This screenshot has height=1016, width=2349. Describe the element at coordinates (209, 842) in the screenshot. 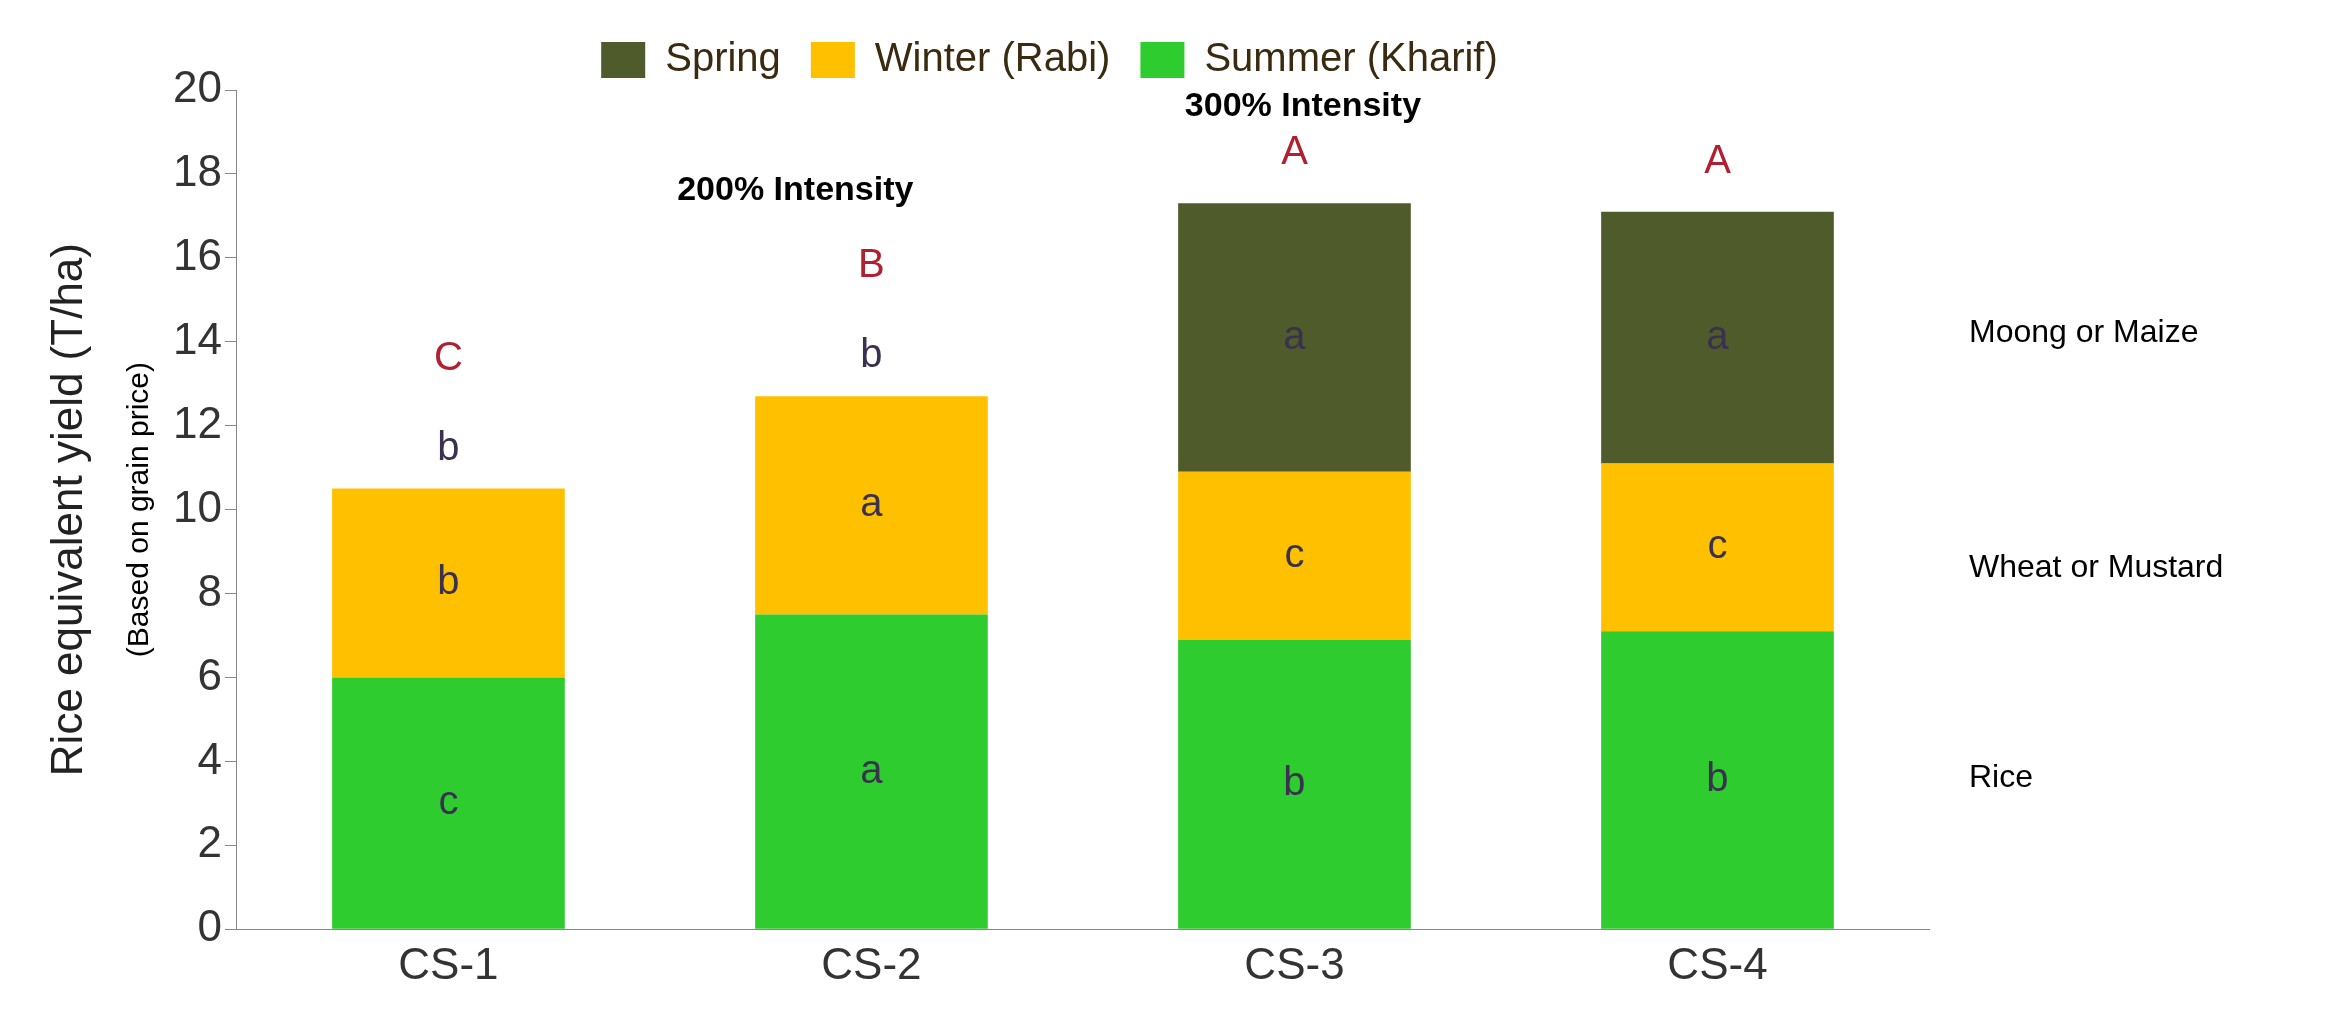

I see `y-tick-label: 2` at that location.